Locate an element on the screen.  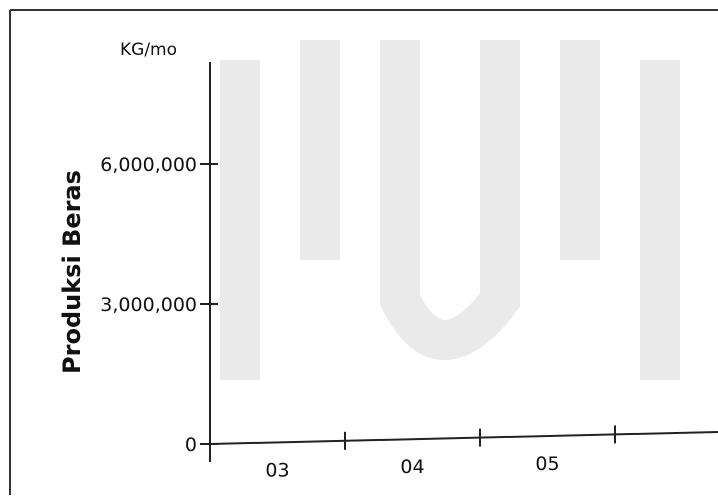
y-axis-title: Produksi Beras is located at coordinates (72, 272).